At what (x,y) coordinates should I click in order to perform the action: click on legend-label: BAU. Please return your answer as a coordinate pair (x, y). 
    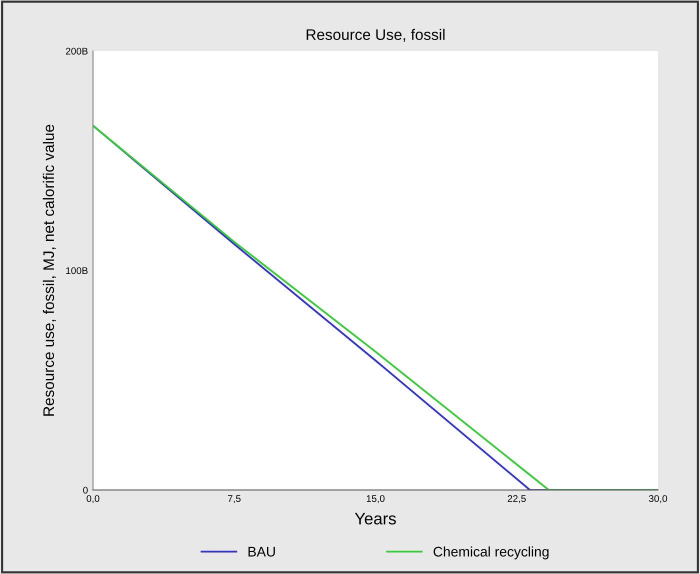
    Looking at the image, I should click on (261, 551).